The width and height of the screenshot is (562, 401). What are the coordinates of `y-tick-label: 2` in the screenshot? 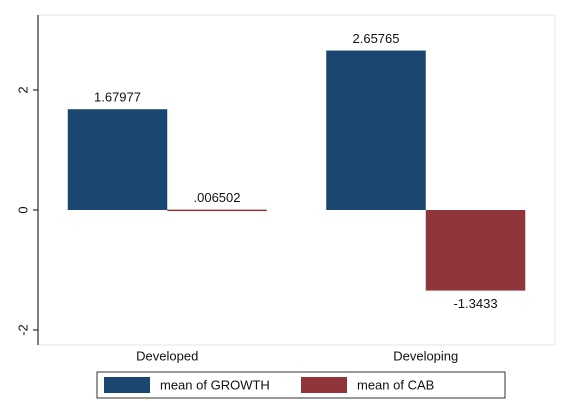 It's located at (22, 89).